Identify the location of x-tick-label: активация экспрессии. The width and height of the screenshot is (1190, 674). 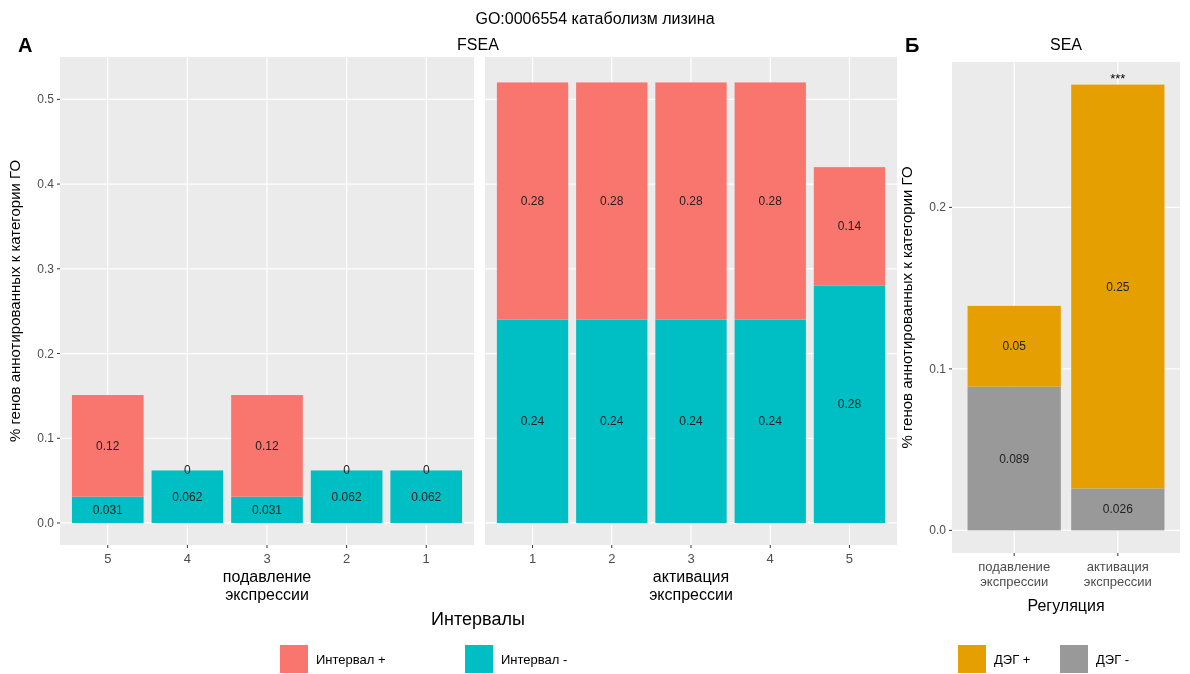
(1117, 574).